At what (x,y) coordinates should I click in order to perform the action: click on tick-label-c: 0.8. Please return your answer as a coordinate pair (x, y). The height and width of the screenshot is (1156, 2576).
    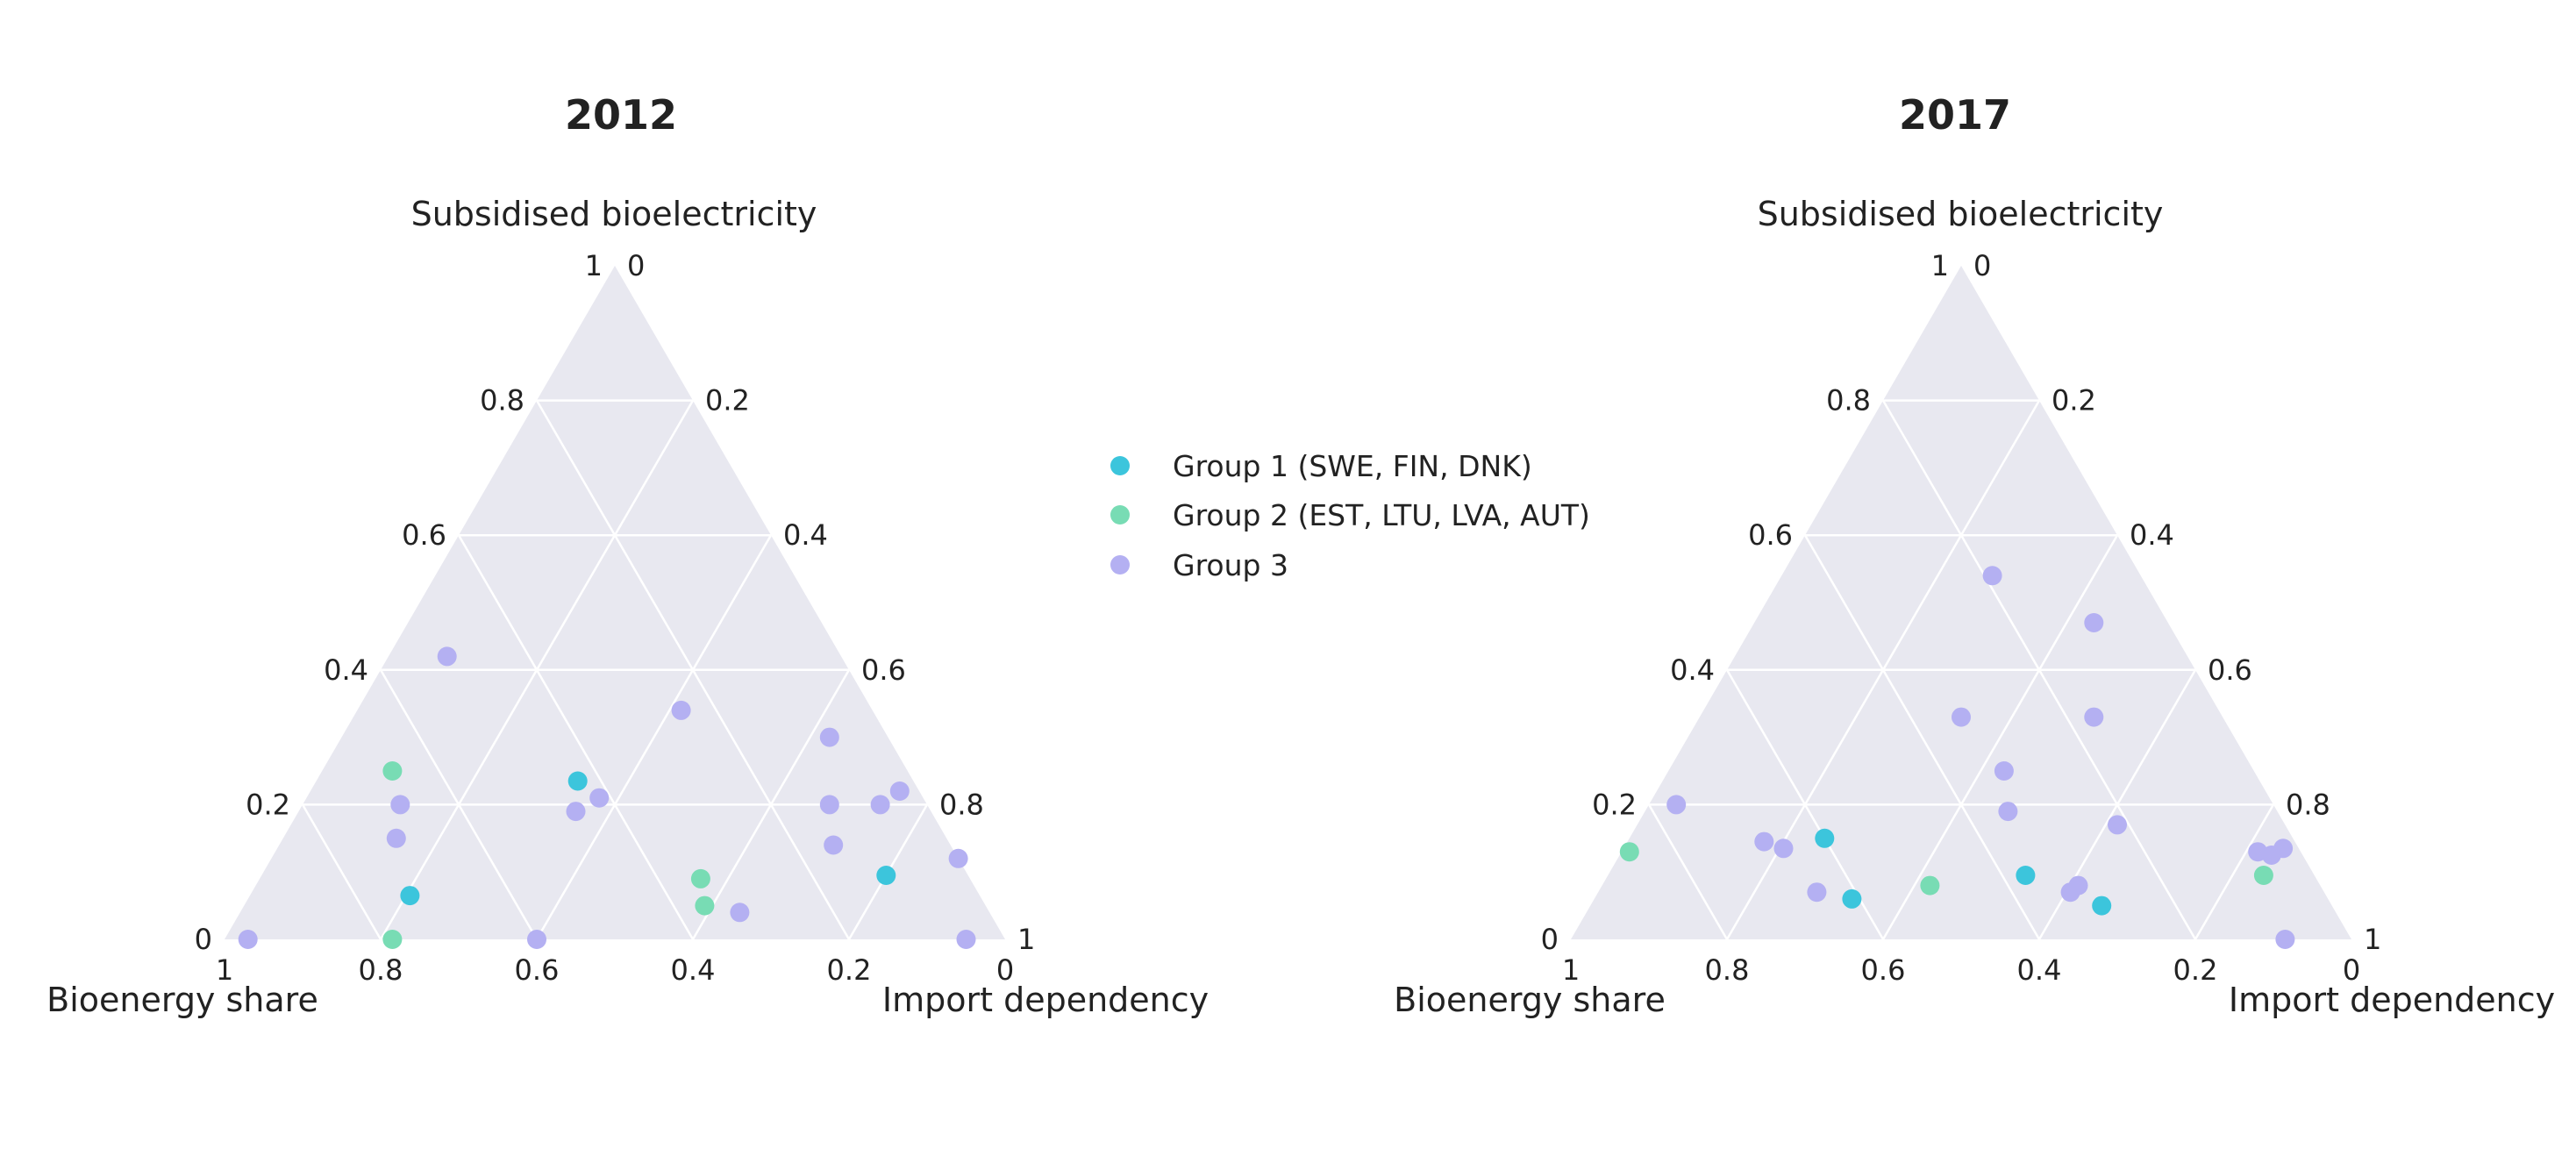
    Looking at the image, I should click on (2308, 804).